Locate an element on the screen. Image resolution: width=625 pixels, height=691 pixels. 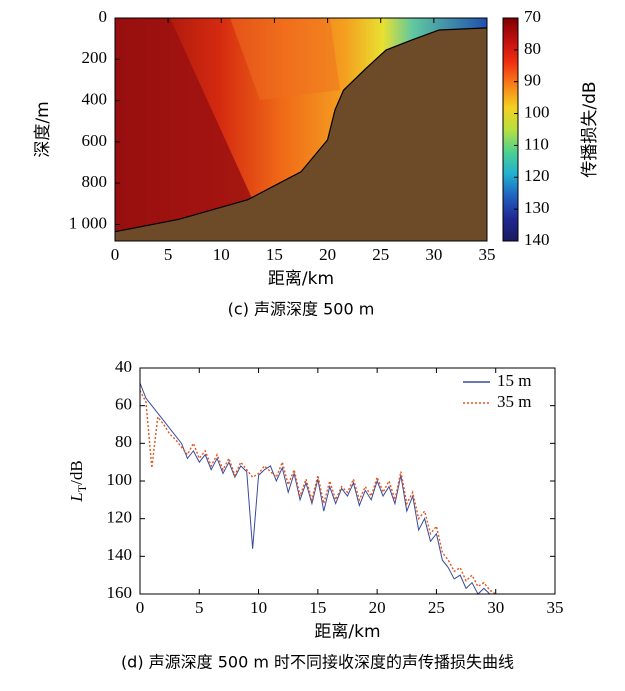
colorbar-tick-label: 100 is located at coordinates (537, 111).